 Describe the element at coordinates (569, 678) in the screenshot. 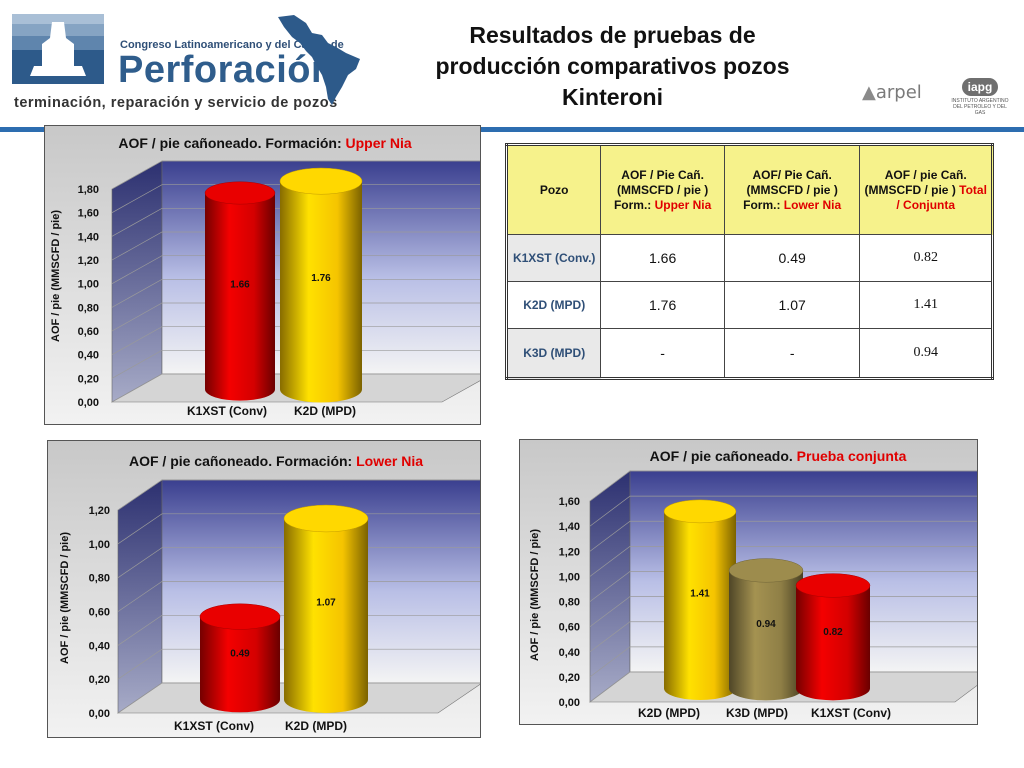

I see `y-tick-label: 0,20` at that location.